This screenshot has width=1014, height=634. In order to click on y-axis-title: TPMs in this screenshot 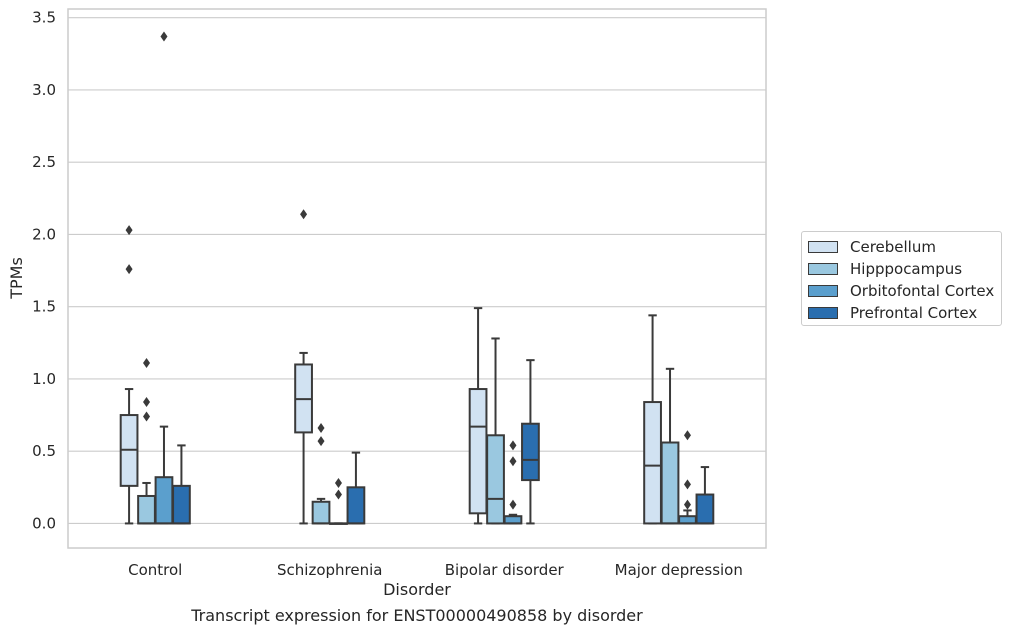, I will do `click(16, 278)`.